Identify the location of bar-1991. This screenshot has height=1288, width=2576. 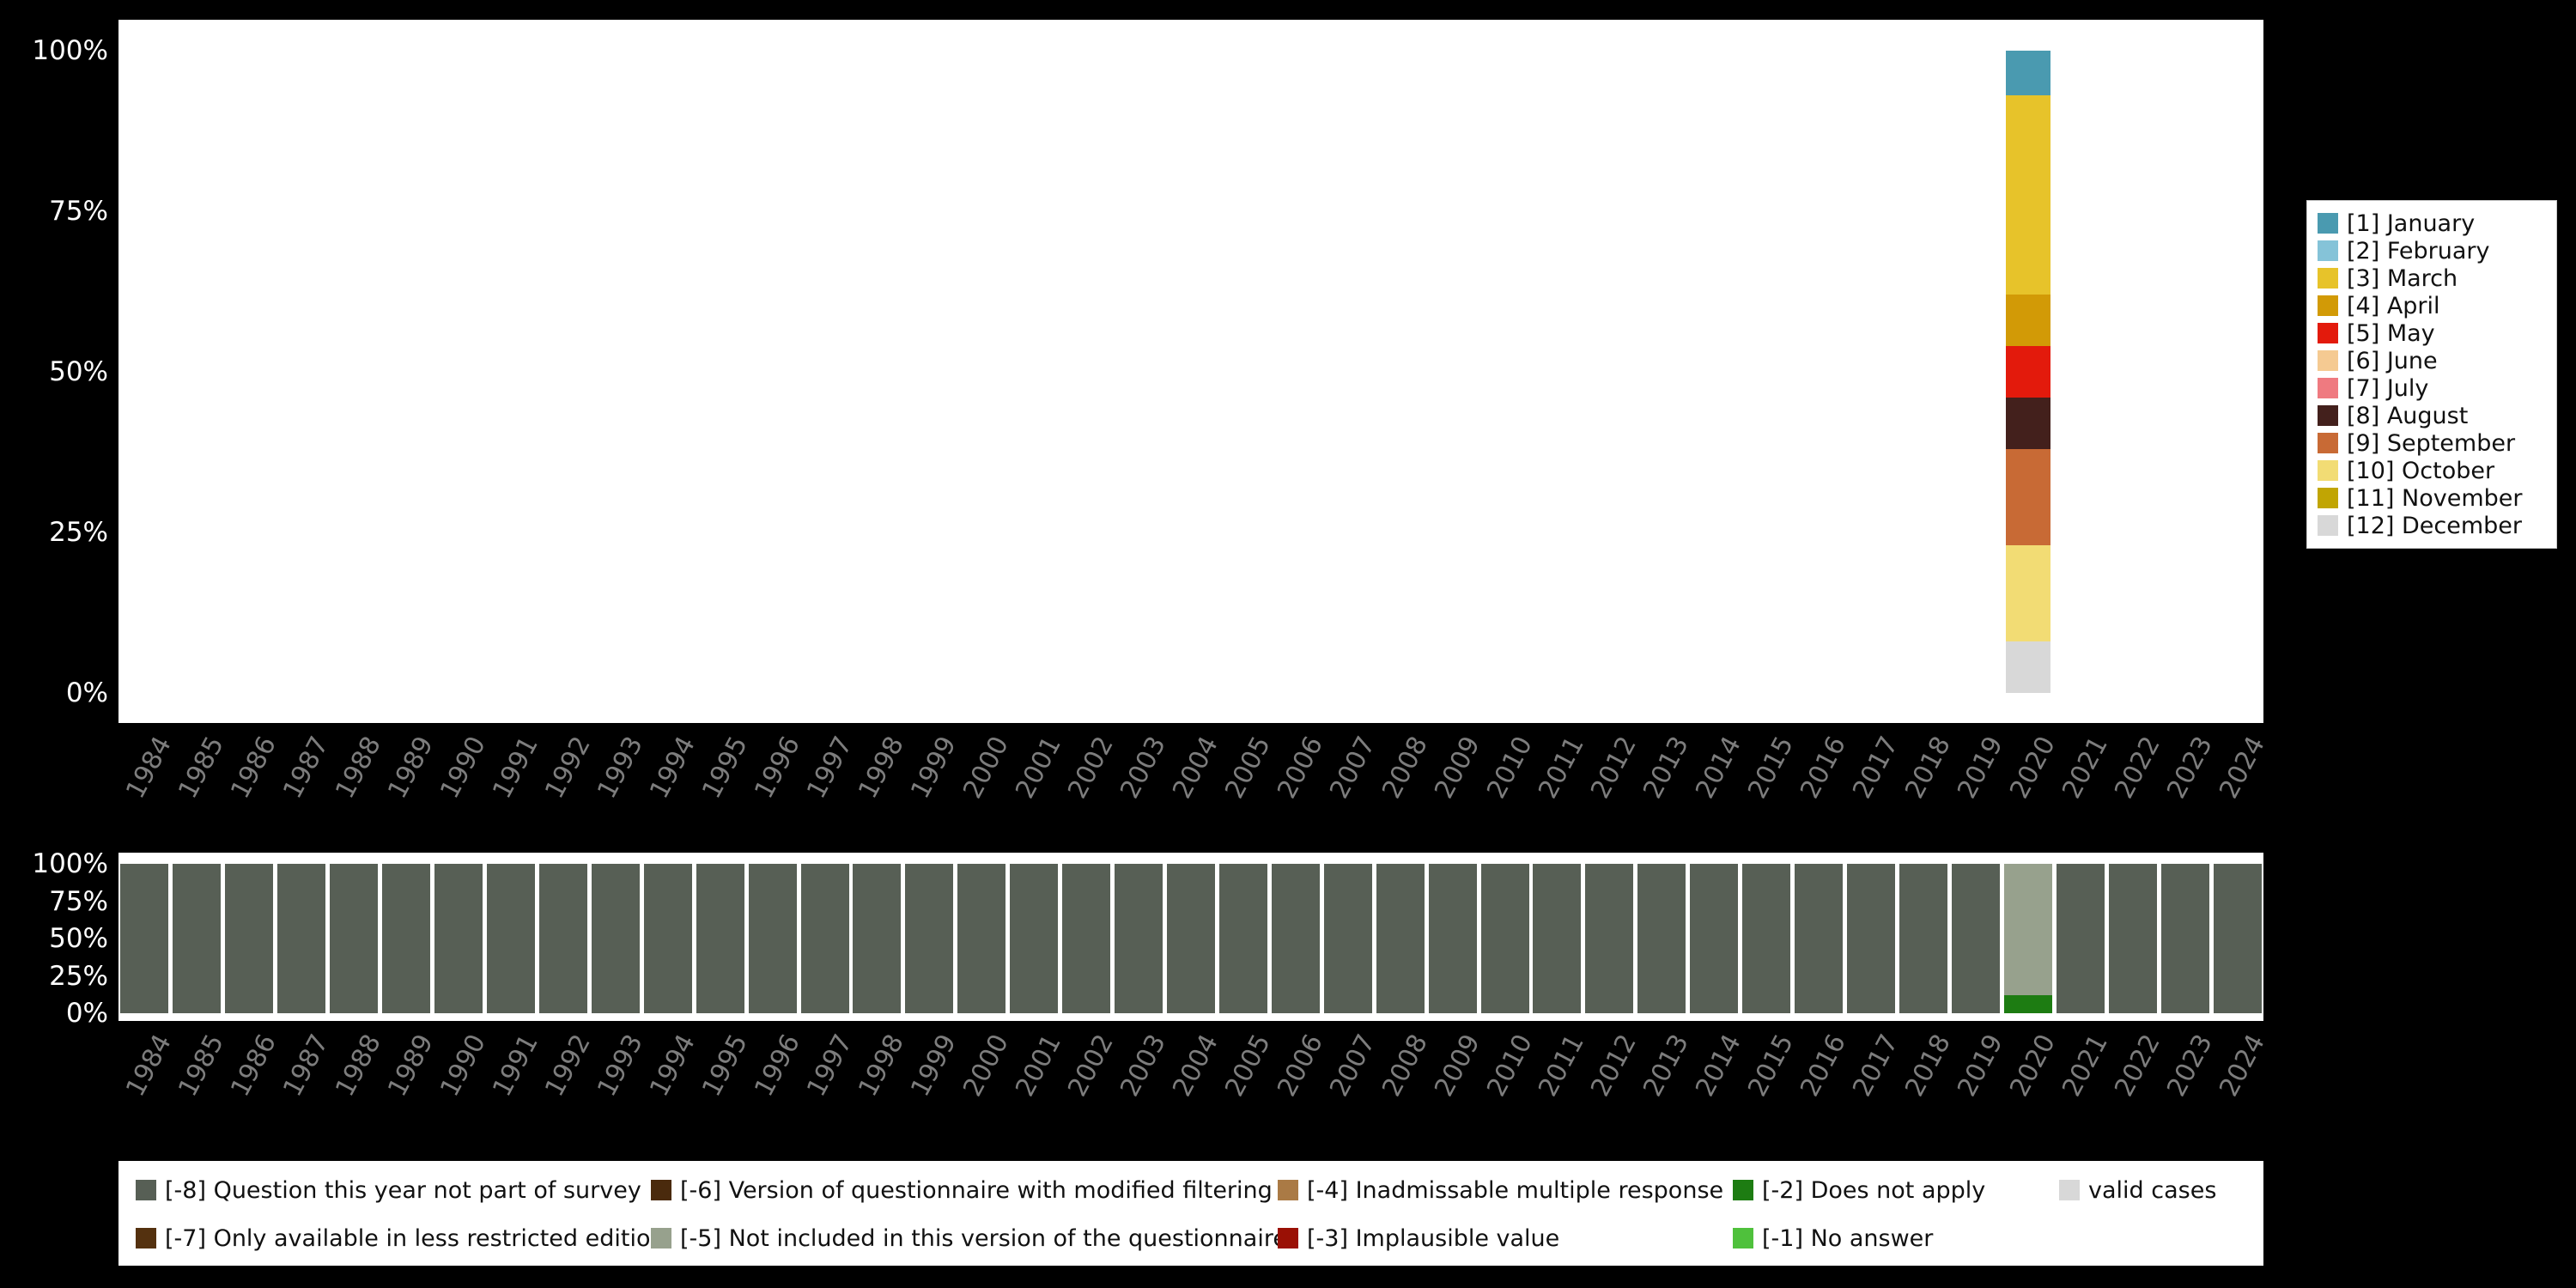
(510, 939).